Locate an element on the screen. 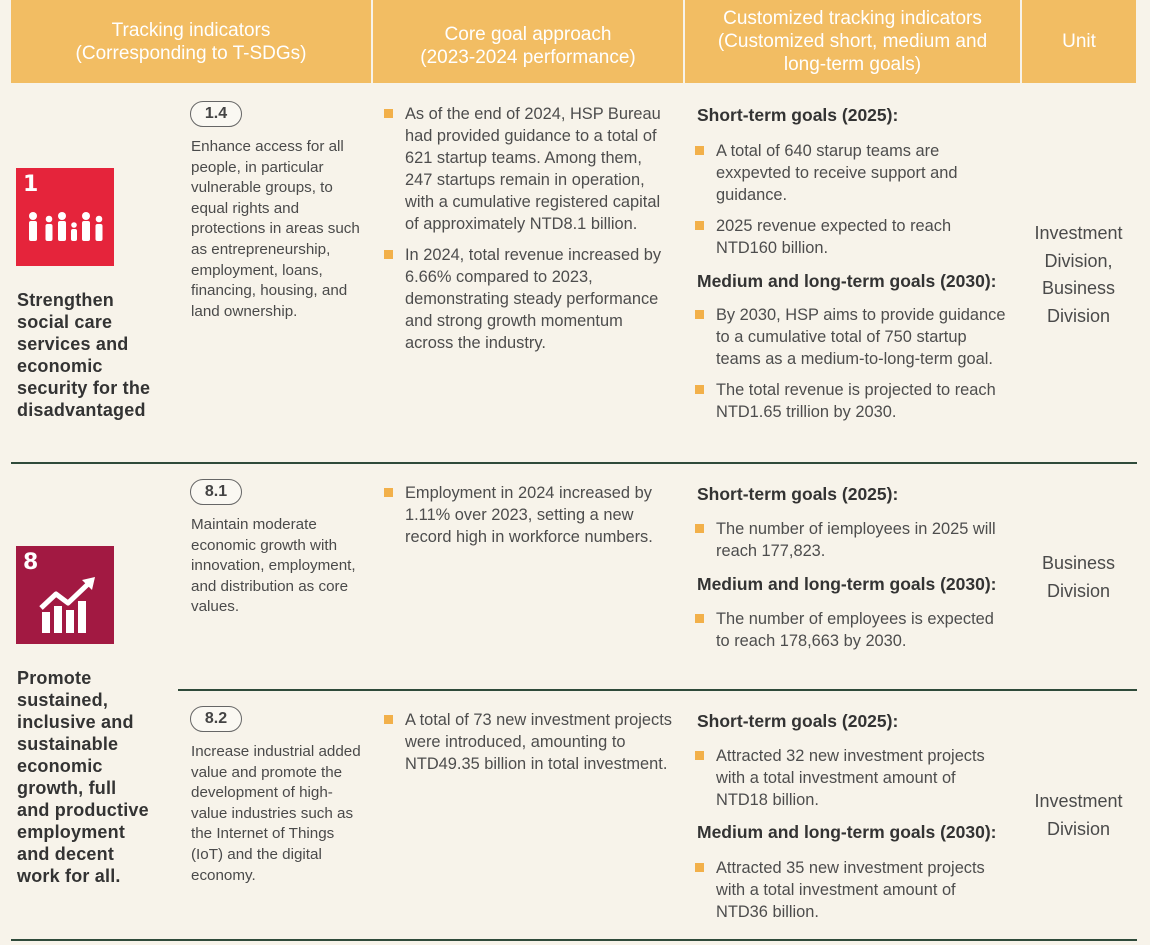  header-col2-line2: (2023-2024 performance) is located at coordinates (528, 57).